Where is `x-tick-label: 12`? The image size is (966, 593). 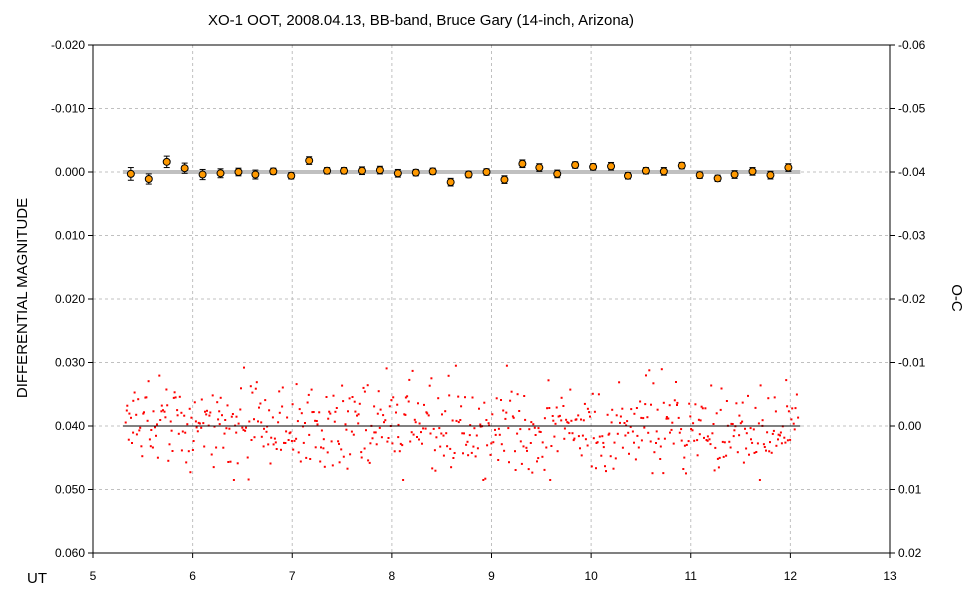
x-tick-label: 12 is located at coordinates (791, 576).